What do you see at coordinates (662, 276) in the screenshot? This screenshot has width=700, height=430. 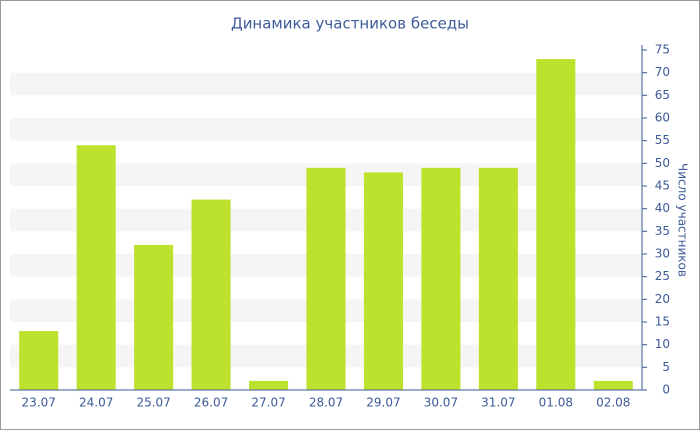 I see `y-tick-label: 25` at bounding box center [662, 276].